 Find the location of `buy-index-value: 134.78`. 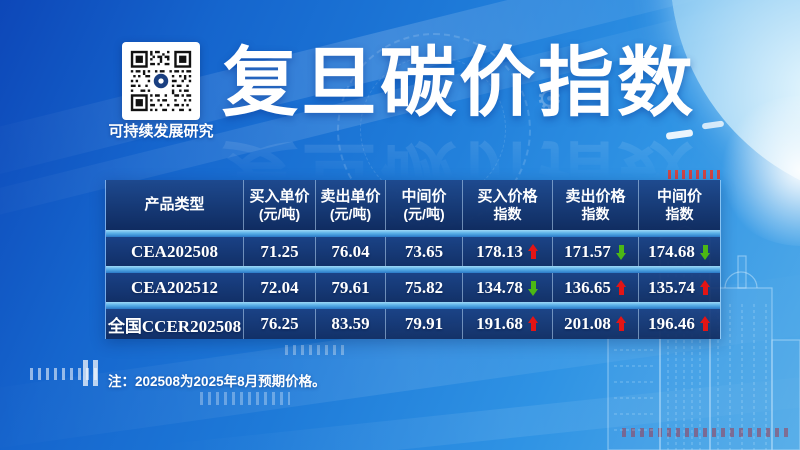

buy-index-value: 134.78 is located at coordinates (499, 287).